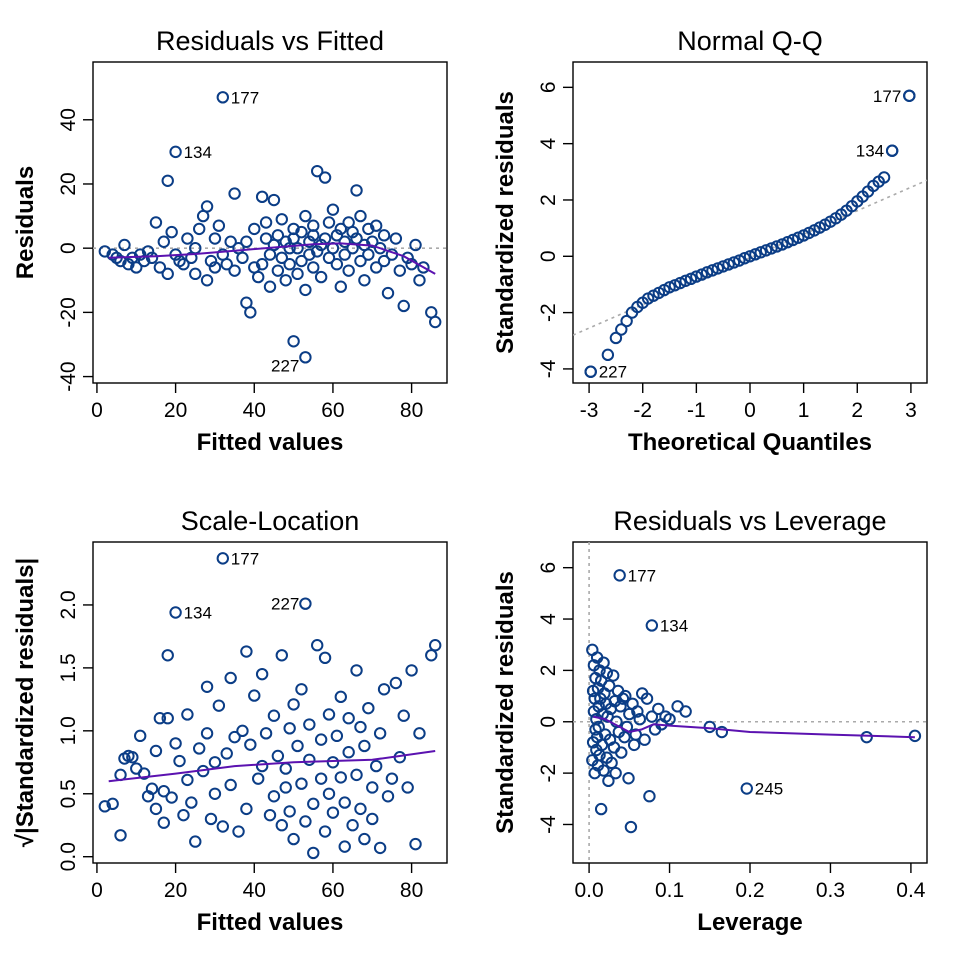 The width and height of the screenshot is (960, 960). What do you see at coordinates (548, 87) in the screenshot?
I see `y-tick-label: 6` at bounding box center [548, 87].